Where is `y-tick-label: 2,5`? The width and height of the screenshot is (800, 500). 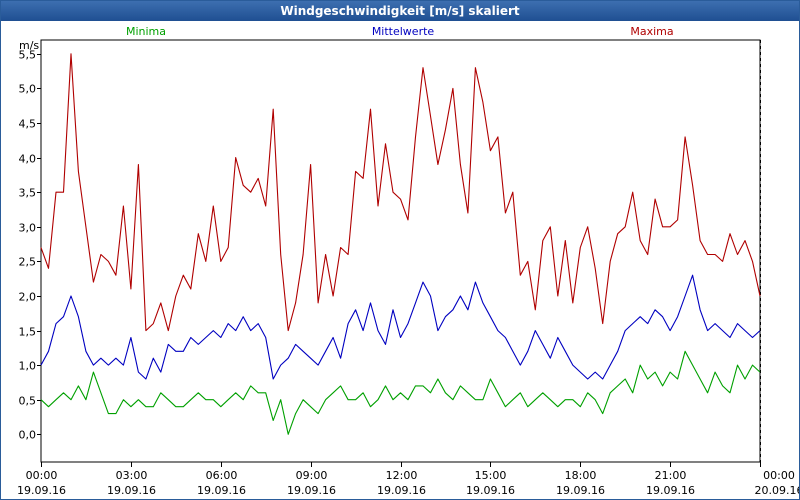
y-tick-label: 2,5 is located at coordinates (28, 262).